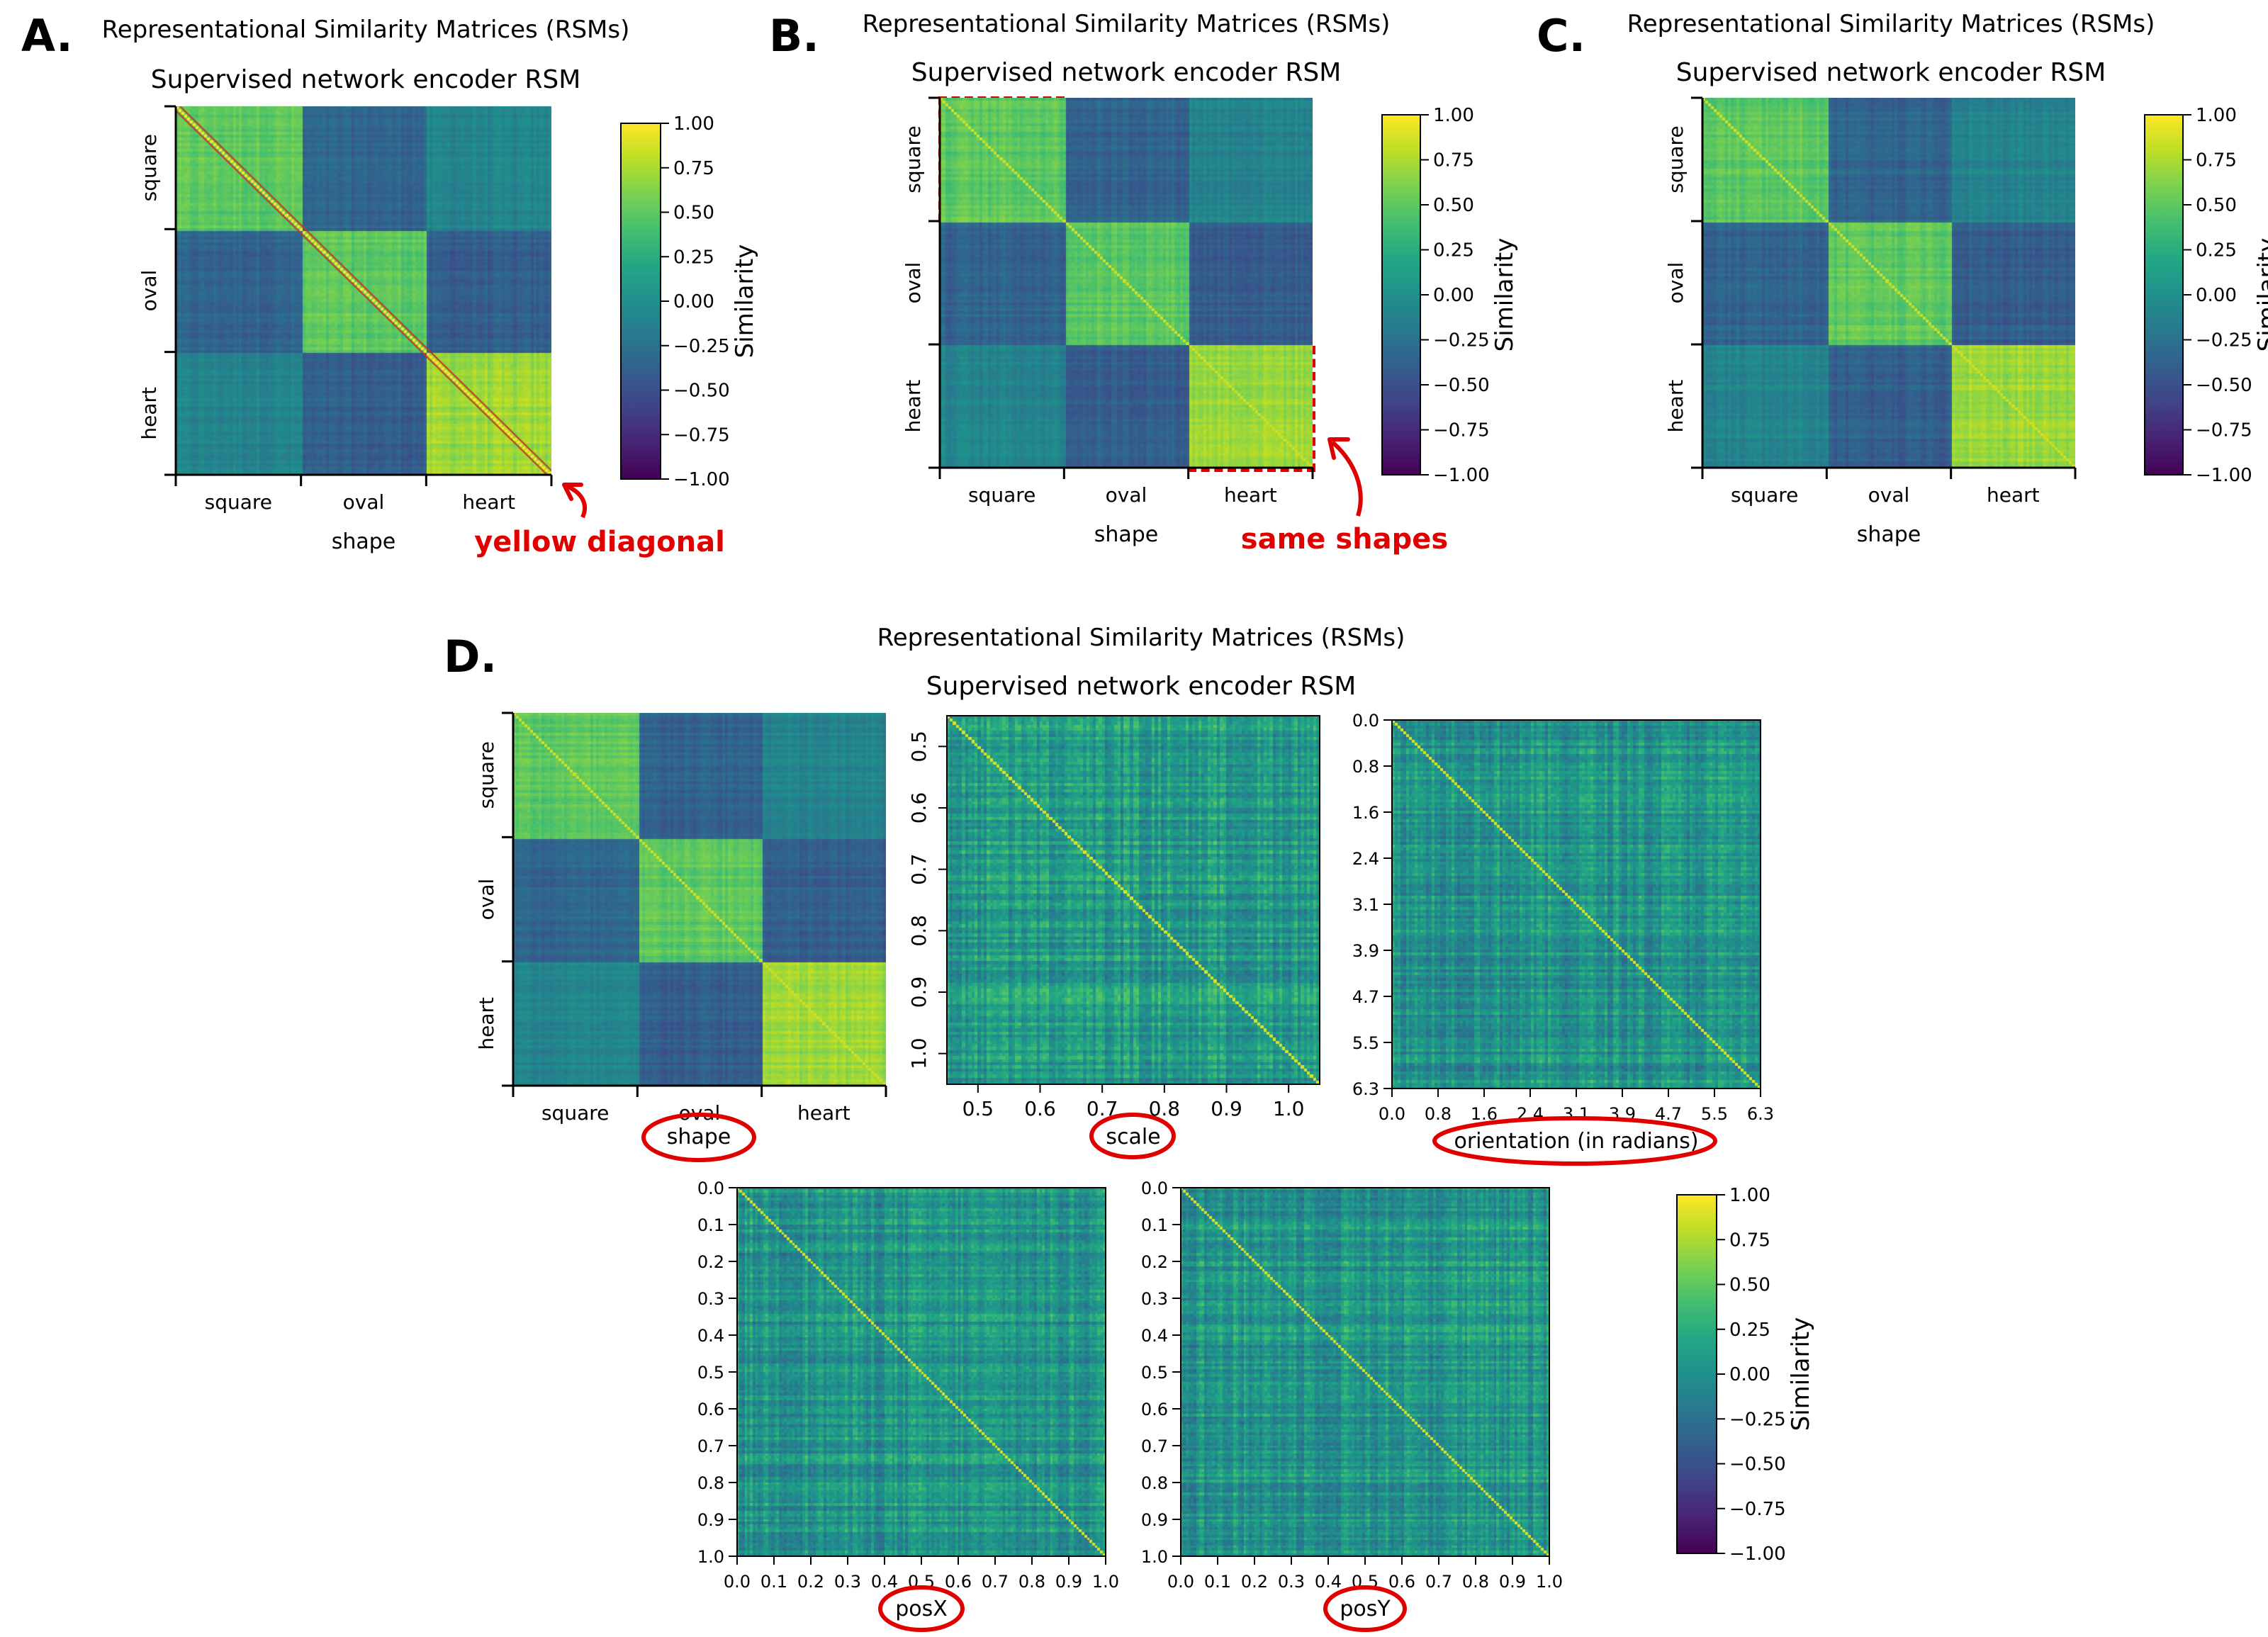 The height and width of the screenshot is (1637, 2268). I want to click on c-cb-ticklabel: 0.50, so click(2216, 205).